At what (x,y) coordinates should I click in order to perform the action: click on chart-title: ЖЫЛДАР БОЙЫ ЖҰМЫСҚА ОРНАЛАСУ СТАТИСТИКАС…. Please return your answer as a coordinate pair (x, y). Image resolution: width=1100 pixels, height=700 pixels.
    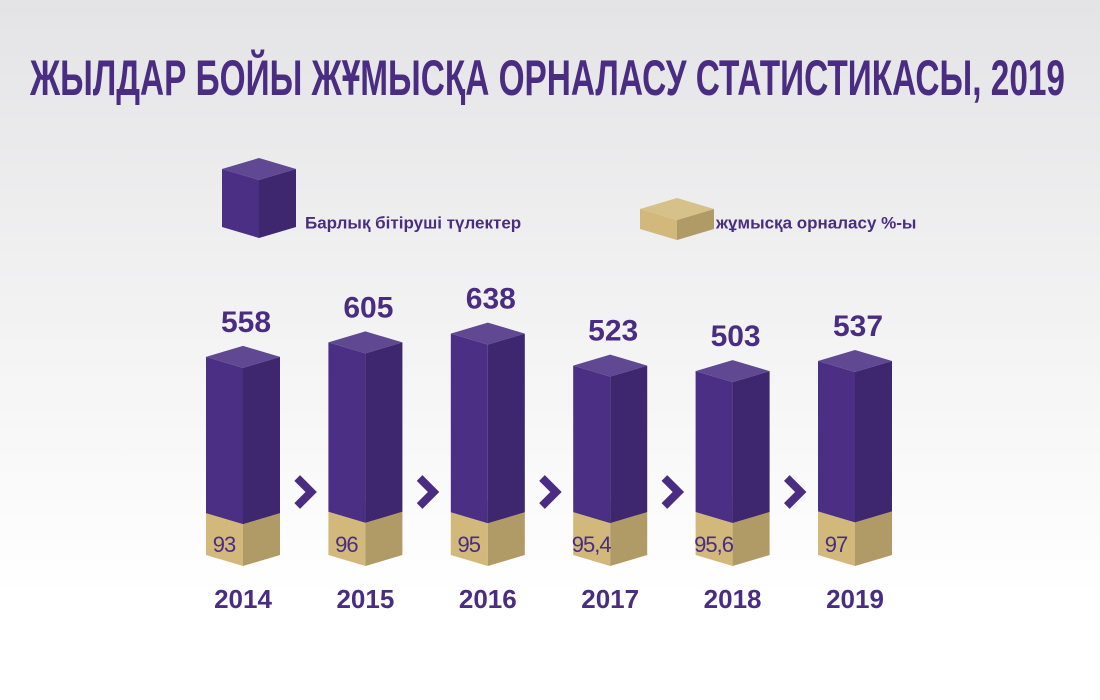
    Looking at the image, I should click on (547, 77).